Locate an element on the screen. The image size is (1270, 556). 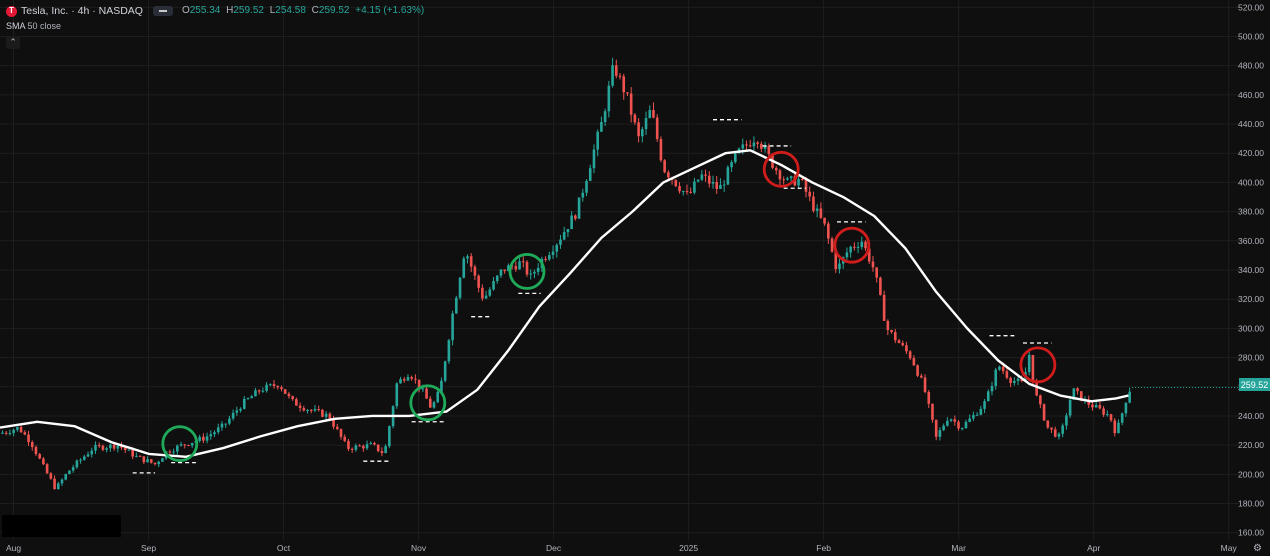
gear-icon: ⚙ is located at coordinates (1257, 548).